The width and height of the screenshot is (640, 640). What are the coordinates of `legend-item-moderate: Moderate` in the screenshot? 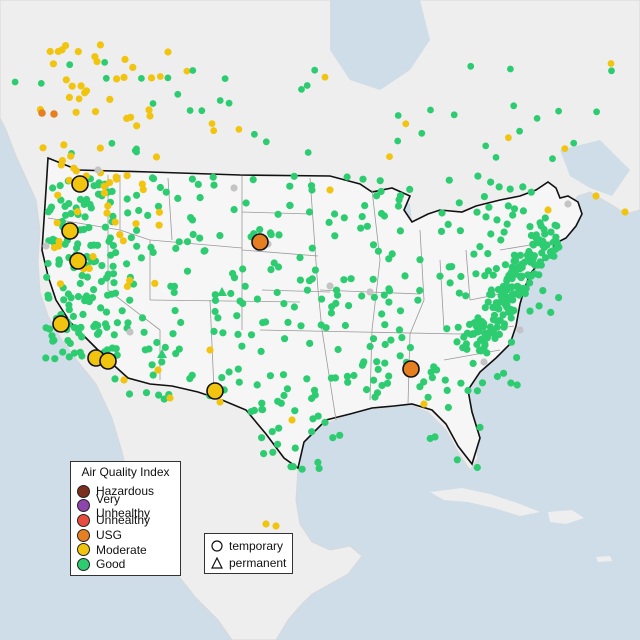 It's located at (125, 549).